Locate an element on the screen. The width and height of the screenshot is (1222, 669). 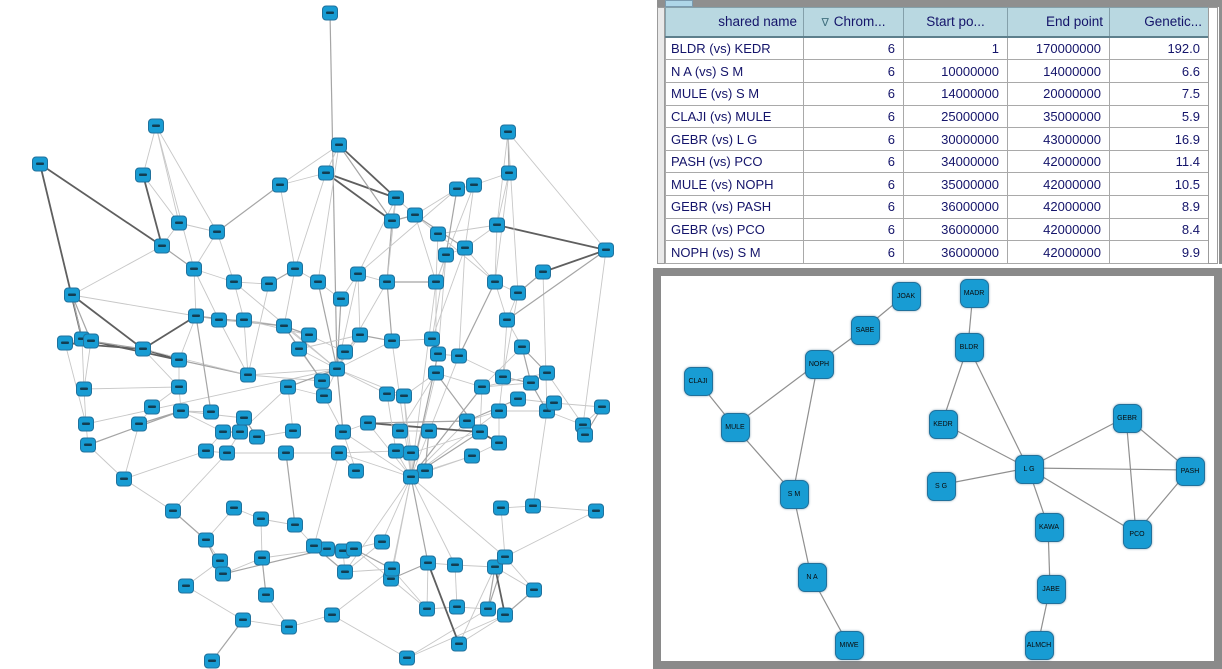
table-row: PASH (vs) PCO 6 34000000 42000000 11.4 is located at coordinates (937, 161).